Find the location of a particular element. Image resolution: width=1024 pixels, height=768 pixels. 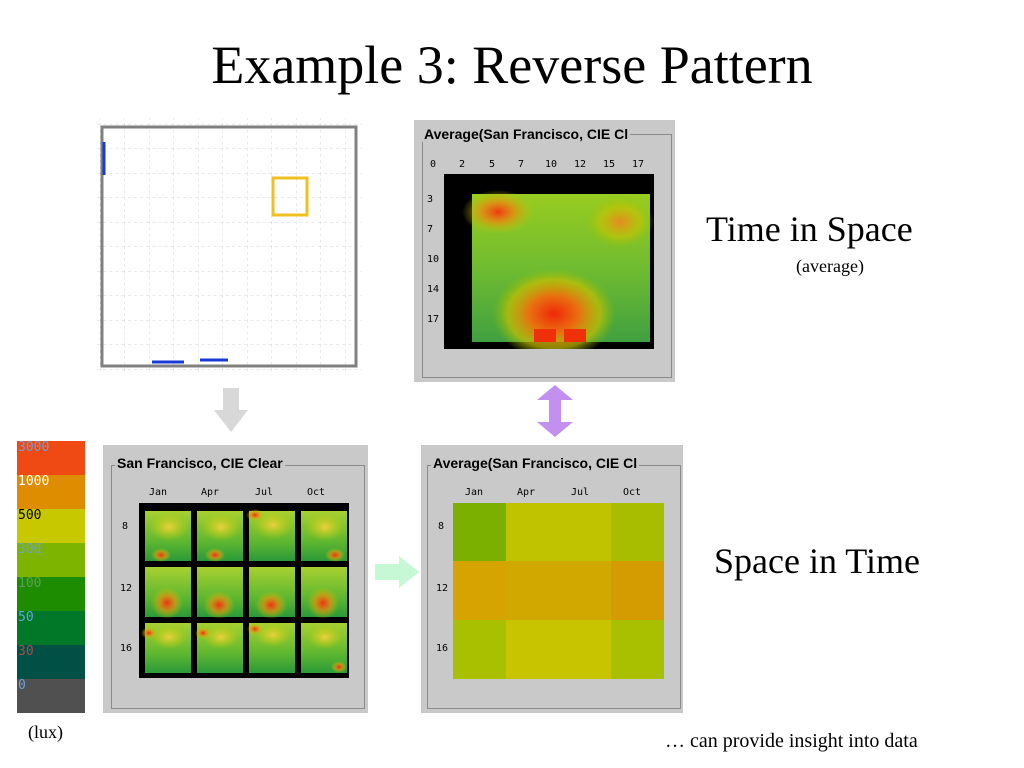

double-arrow is located at coordinates (555, 411).